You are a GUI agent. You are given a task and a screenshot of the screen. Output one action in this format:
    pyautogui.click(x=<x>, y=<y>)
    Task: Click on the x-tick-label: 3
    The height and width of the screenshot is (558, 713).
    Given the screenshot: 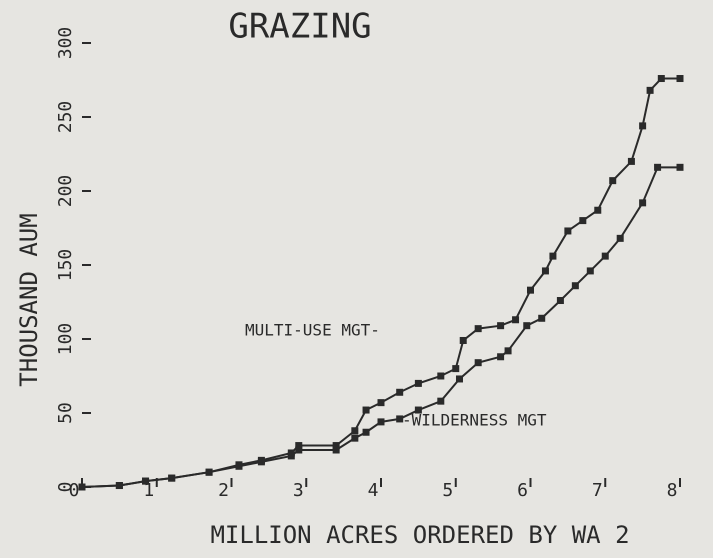 What is the action you would take?
    pyautogui.click(x=298, y=490)
    